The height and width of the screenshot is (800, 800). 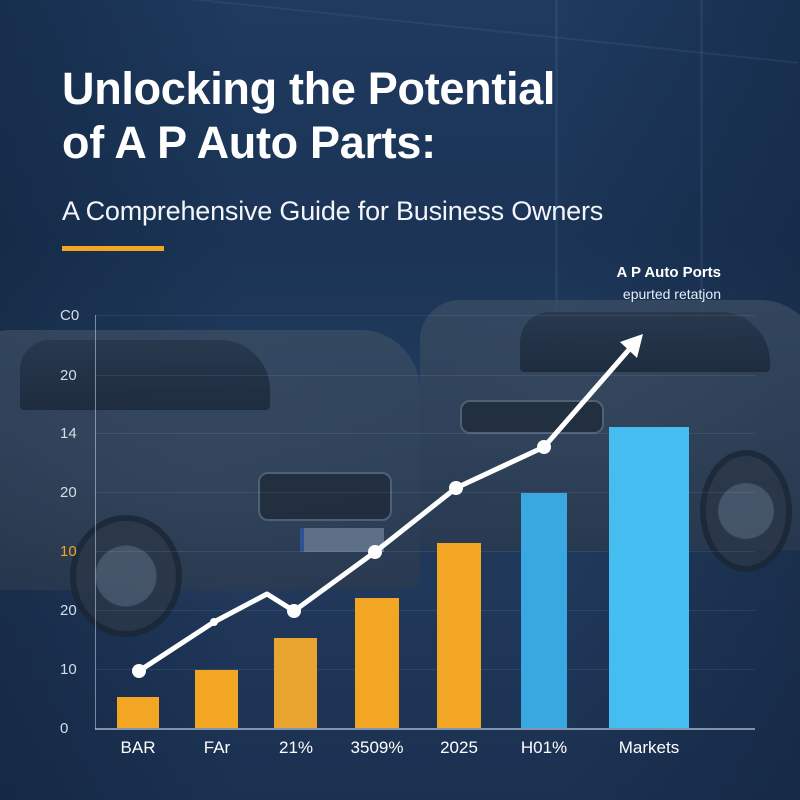 I want to click on y-tick-label: 14, so click(x=68, y=433).